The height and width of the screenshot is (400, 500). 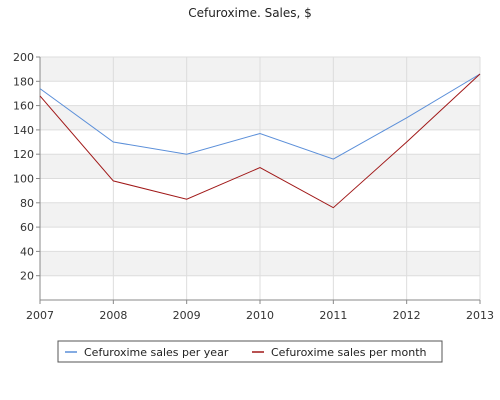 I want to click on x-tick-label: 2012, so click(x=407, y=315).